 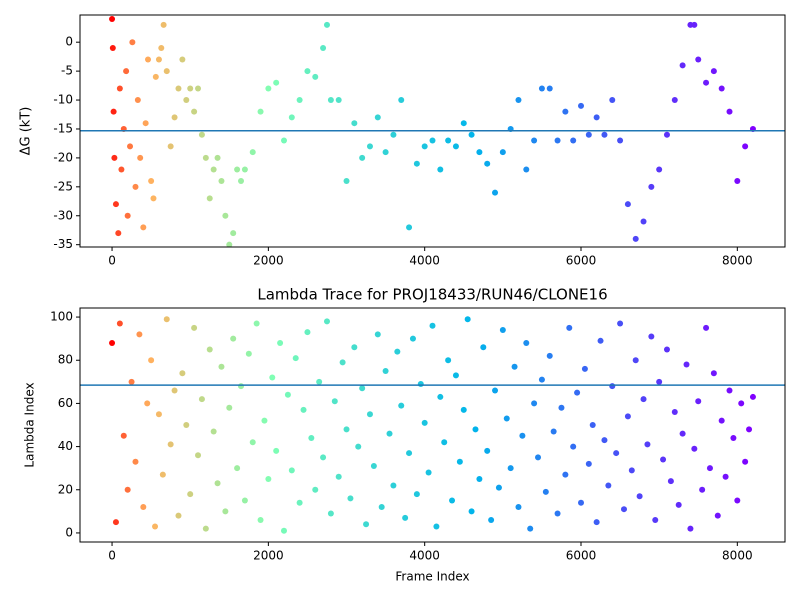 I want to click on y-tick-label: -30, so click(x=63, y=215).